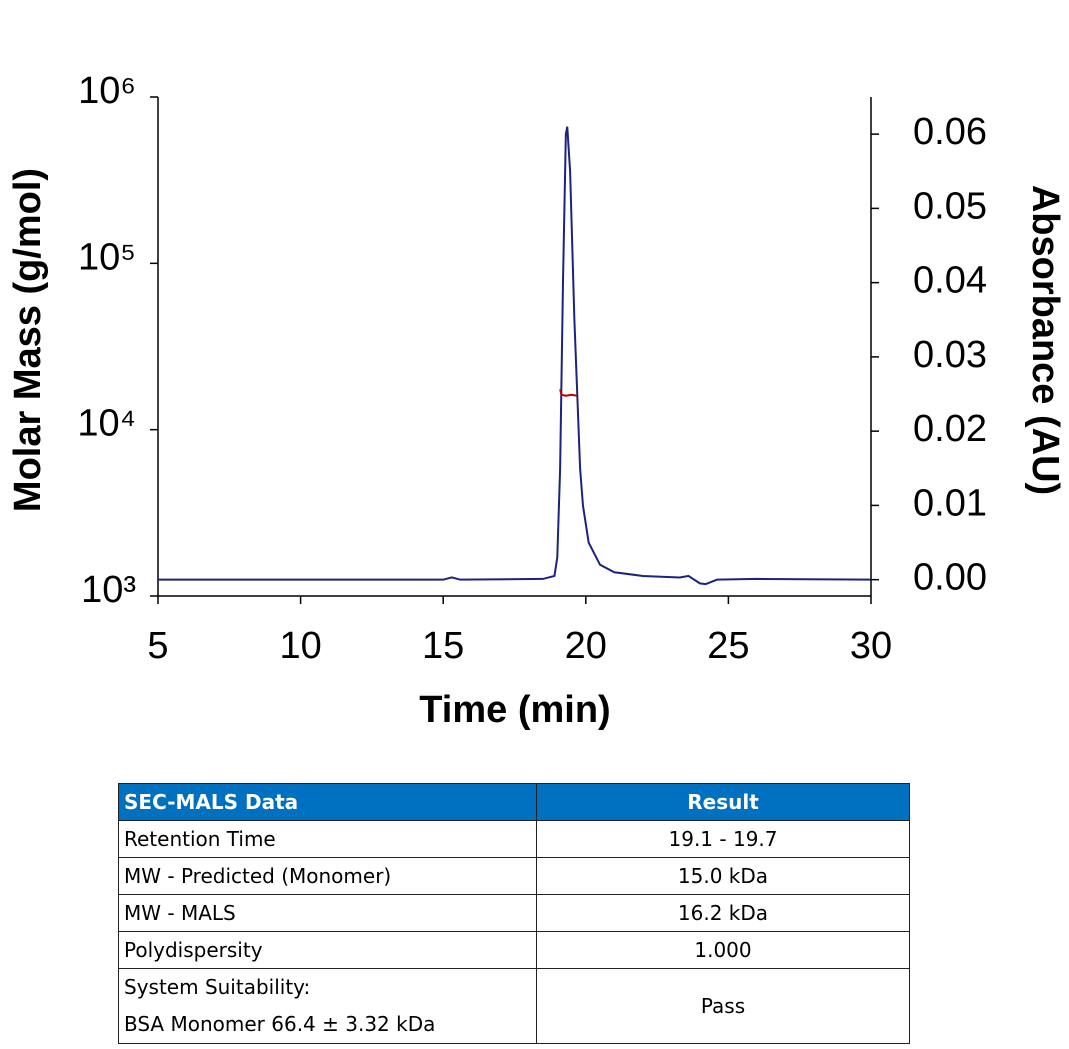 The width and height of the screenshot is (1069, 1049). What do you see at coordinates (327, 913) in the screenshot?
I see `row-label: MW - MALS` at bounding box center [327, 913].